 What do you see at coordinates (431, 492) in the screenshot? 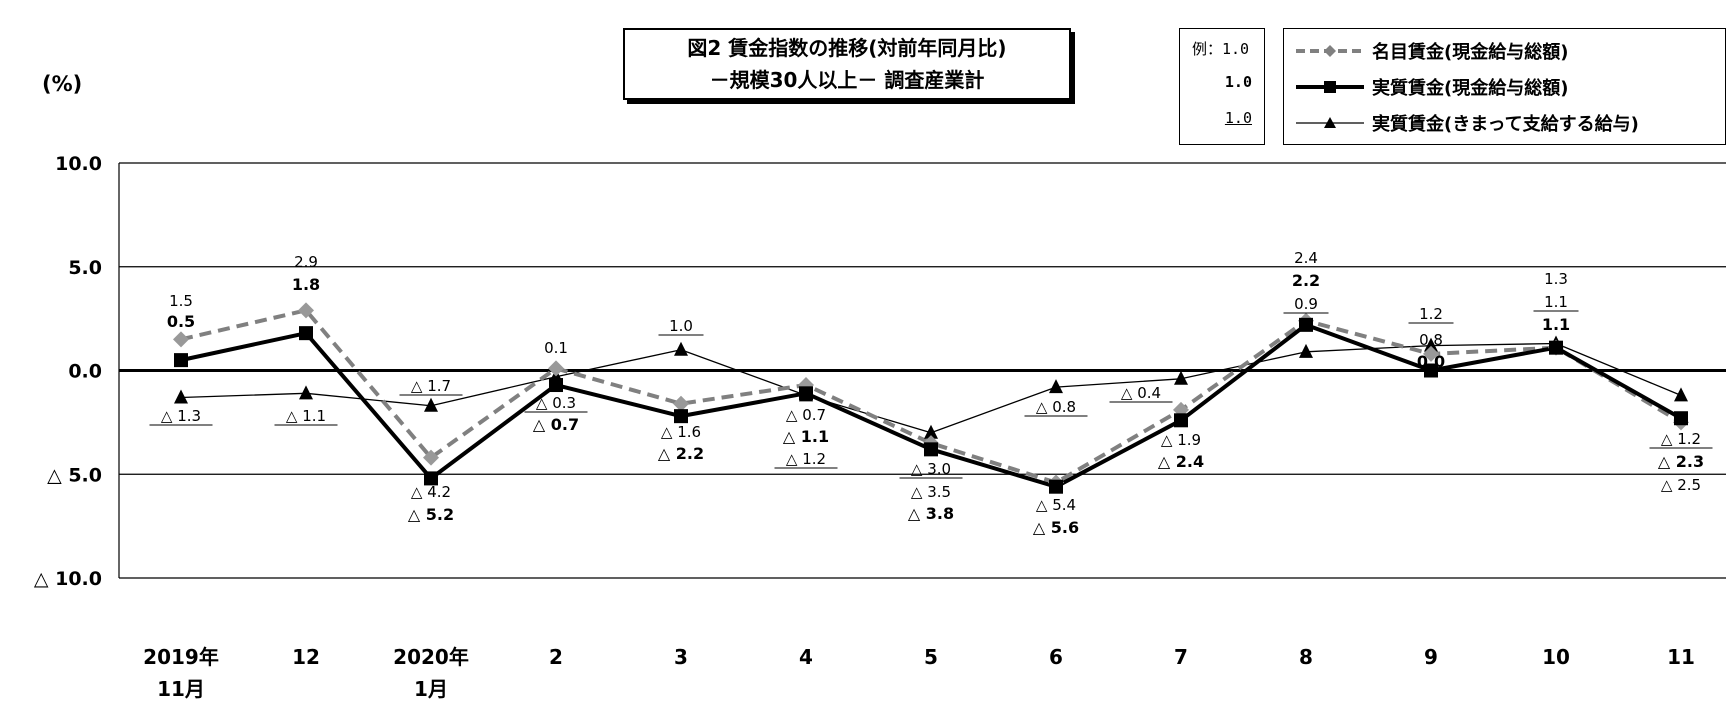
I see `data-label: △ 4.2` at bounding box center [431, 492].